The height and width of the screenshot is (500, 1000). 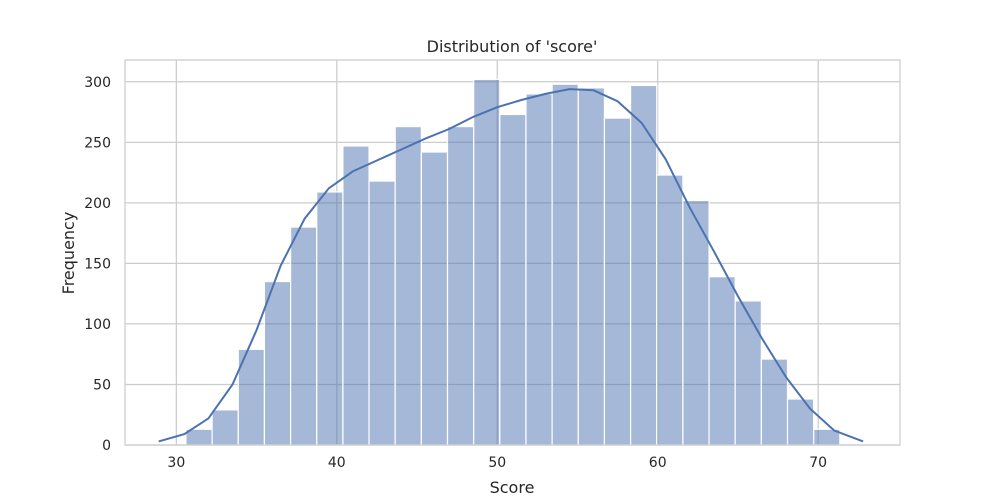 I want to click on y-tick-label: 200, so click(x=97, y=204).